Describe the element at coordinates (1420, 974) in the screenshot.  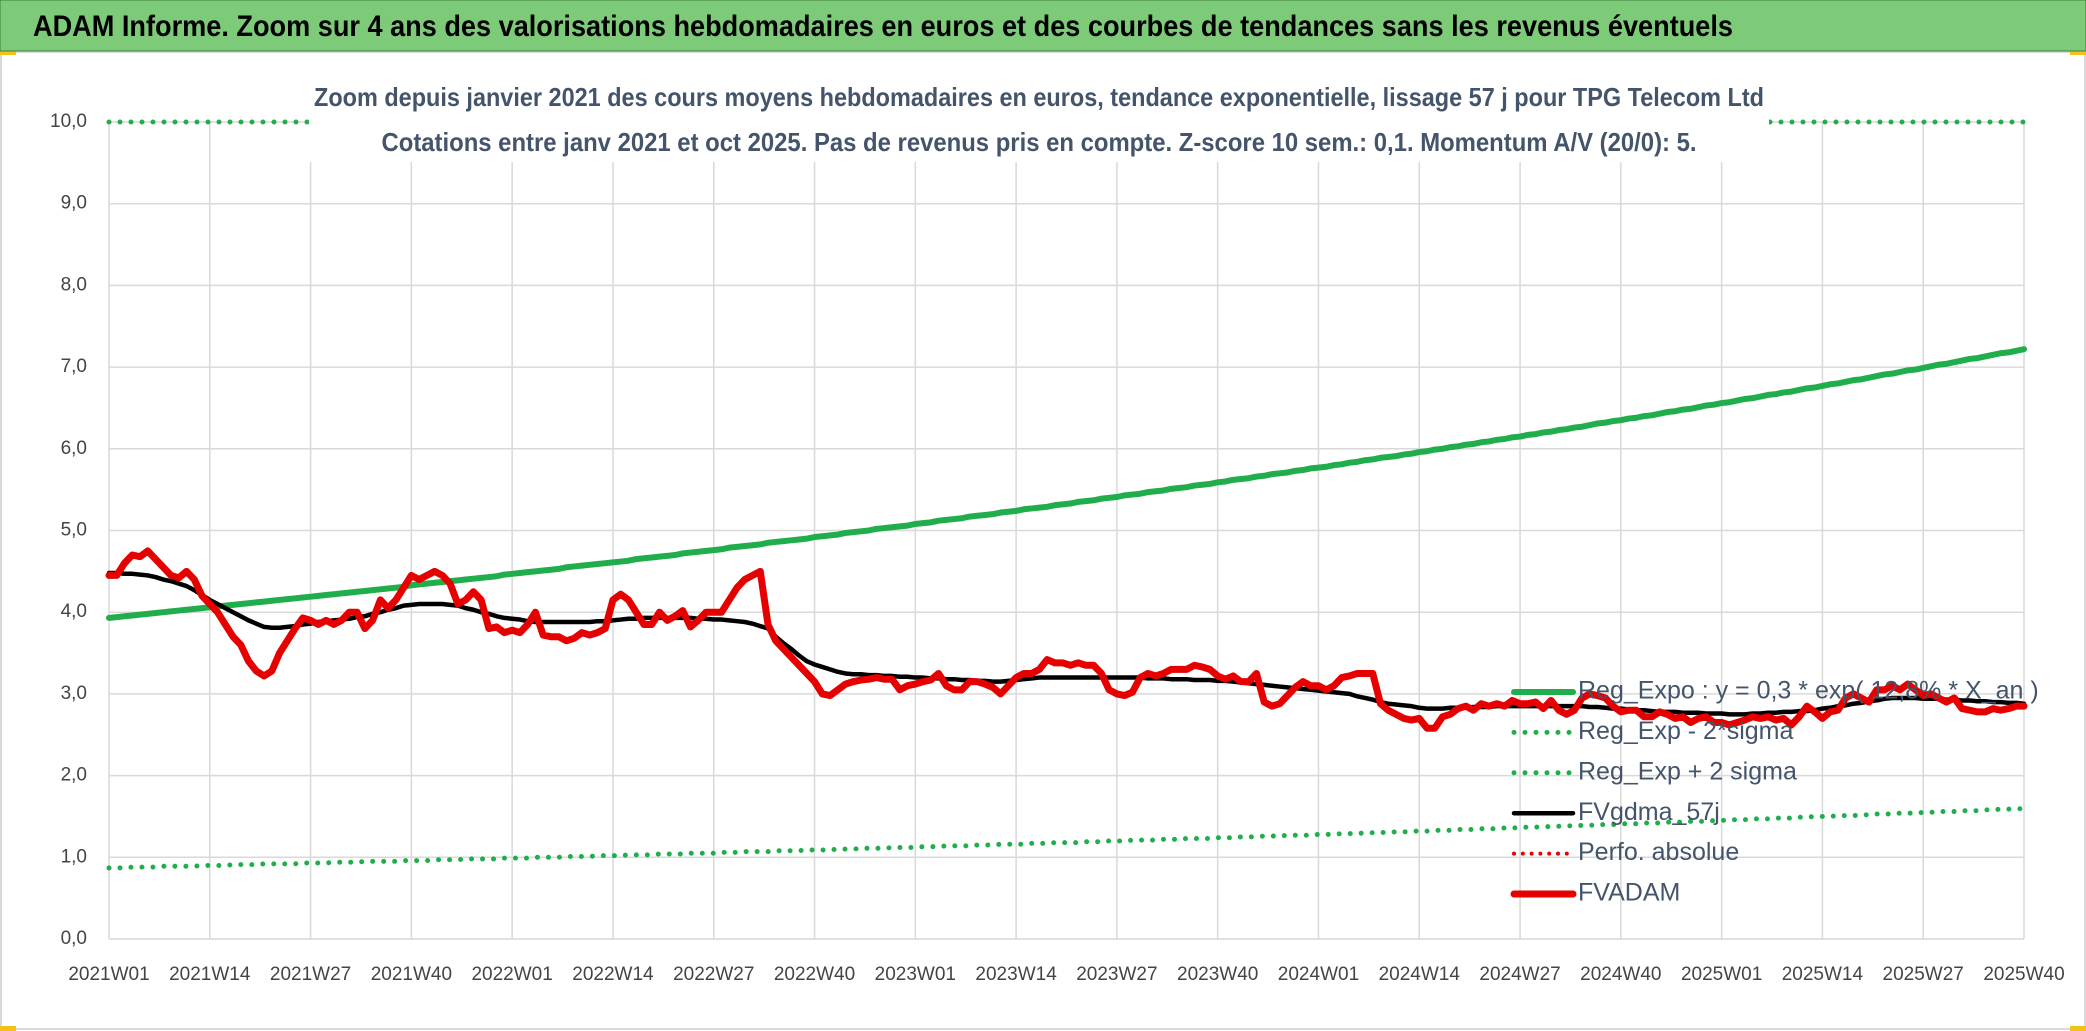
I see `x-tick-label: 2024W14` at that location.